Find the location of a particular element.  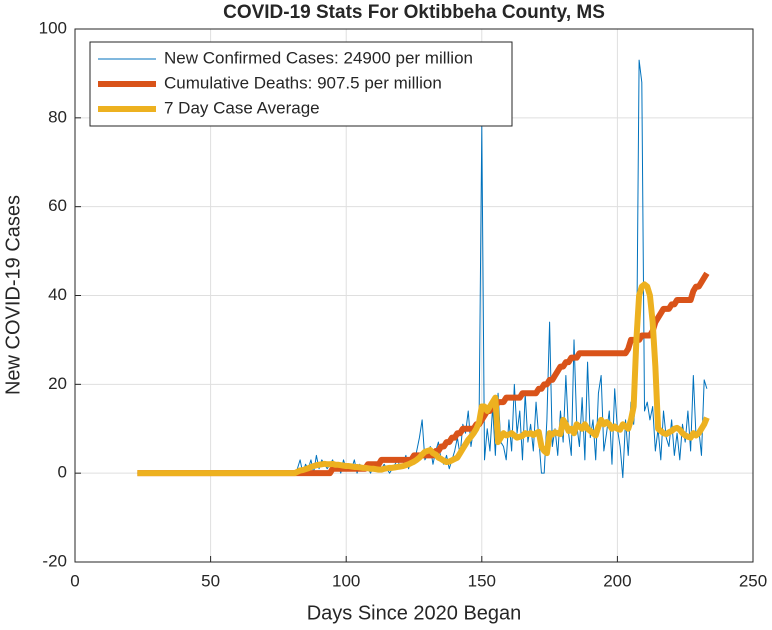

x-tick-label: 100 is located at coordinates (346, 580).